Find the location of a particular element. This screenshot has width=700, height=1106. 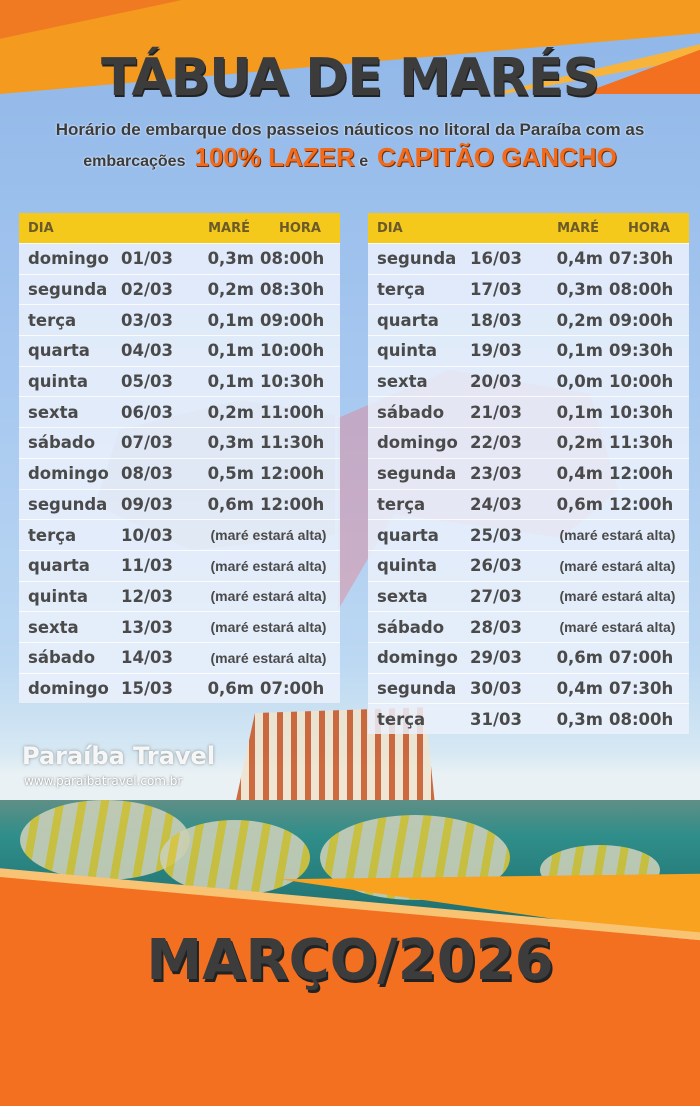

table-row: domingo 08/03 0,5m 12:00h is located at coordinates (179, 473).